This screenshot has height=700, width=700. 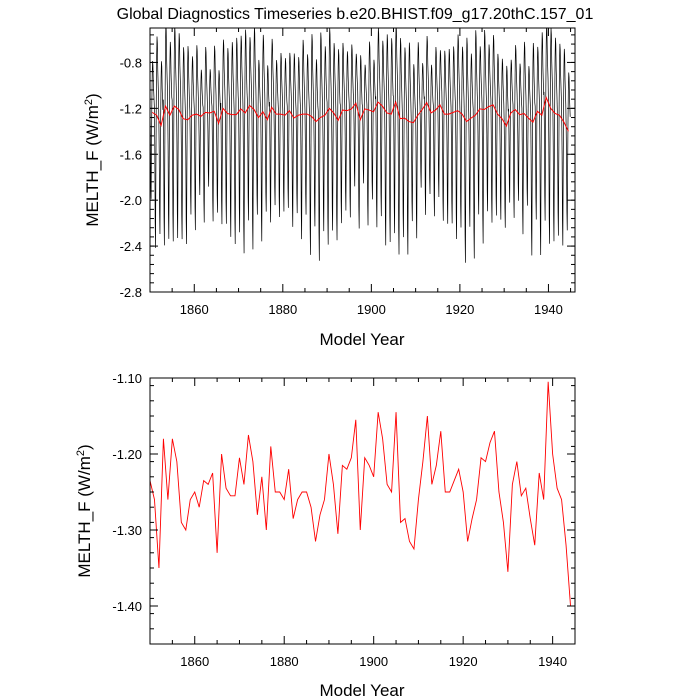 I want to click on top-x-tick-label: 1900, so click(x=371, y=309).